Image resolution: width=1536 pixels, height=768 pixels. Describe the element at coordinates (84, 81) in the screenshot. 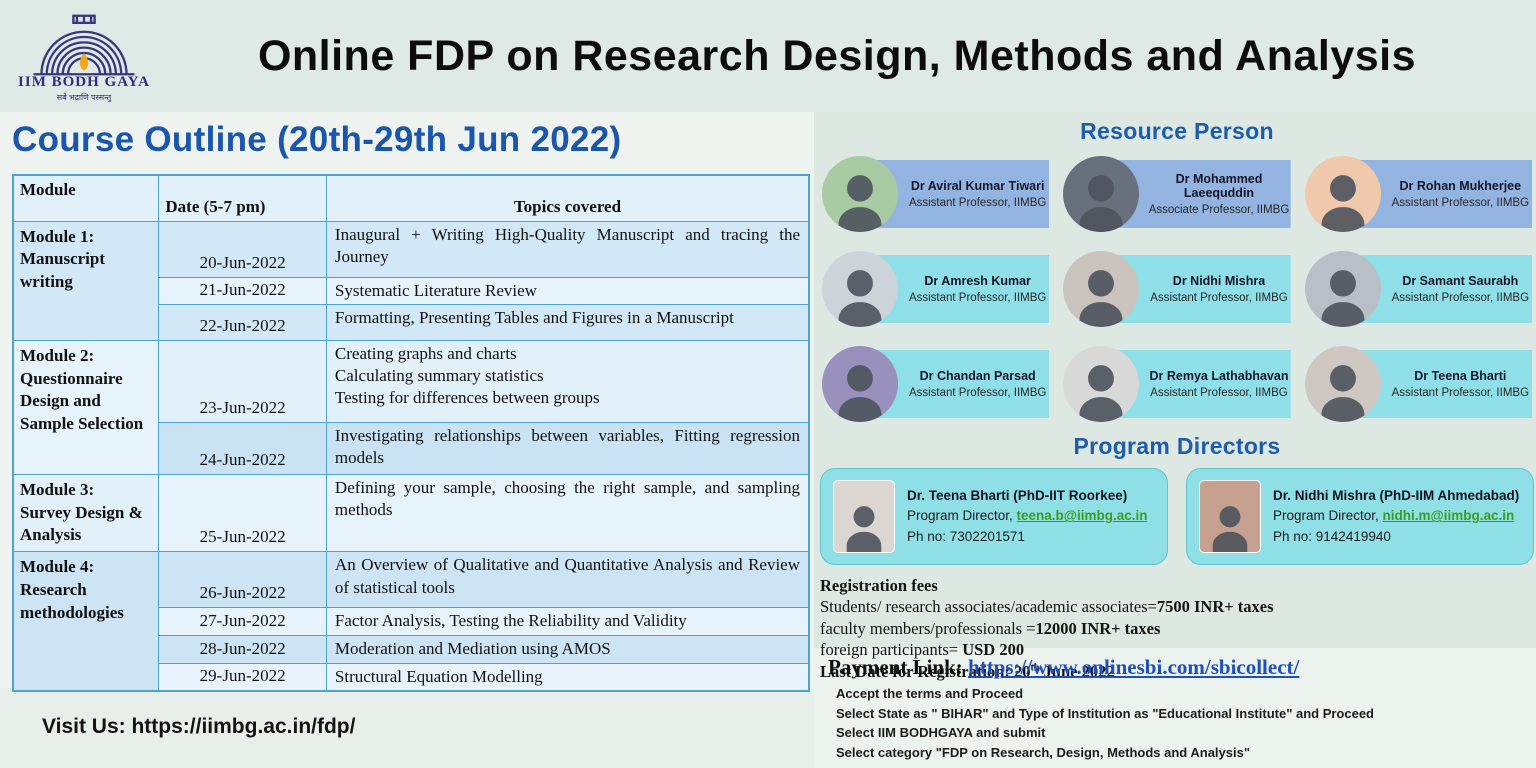

I see `logo-name: IIM BODH GAYA` at that location.